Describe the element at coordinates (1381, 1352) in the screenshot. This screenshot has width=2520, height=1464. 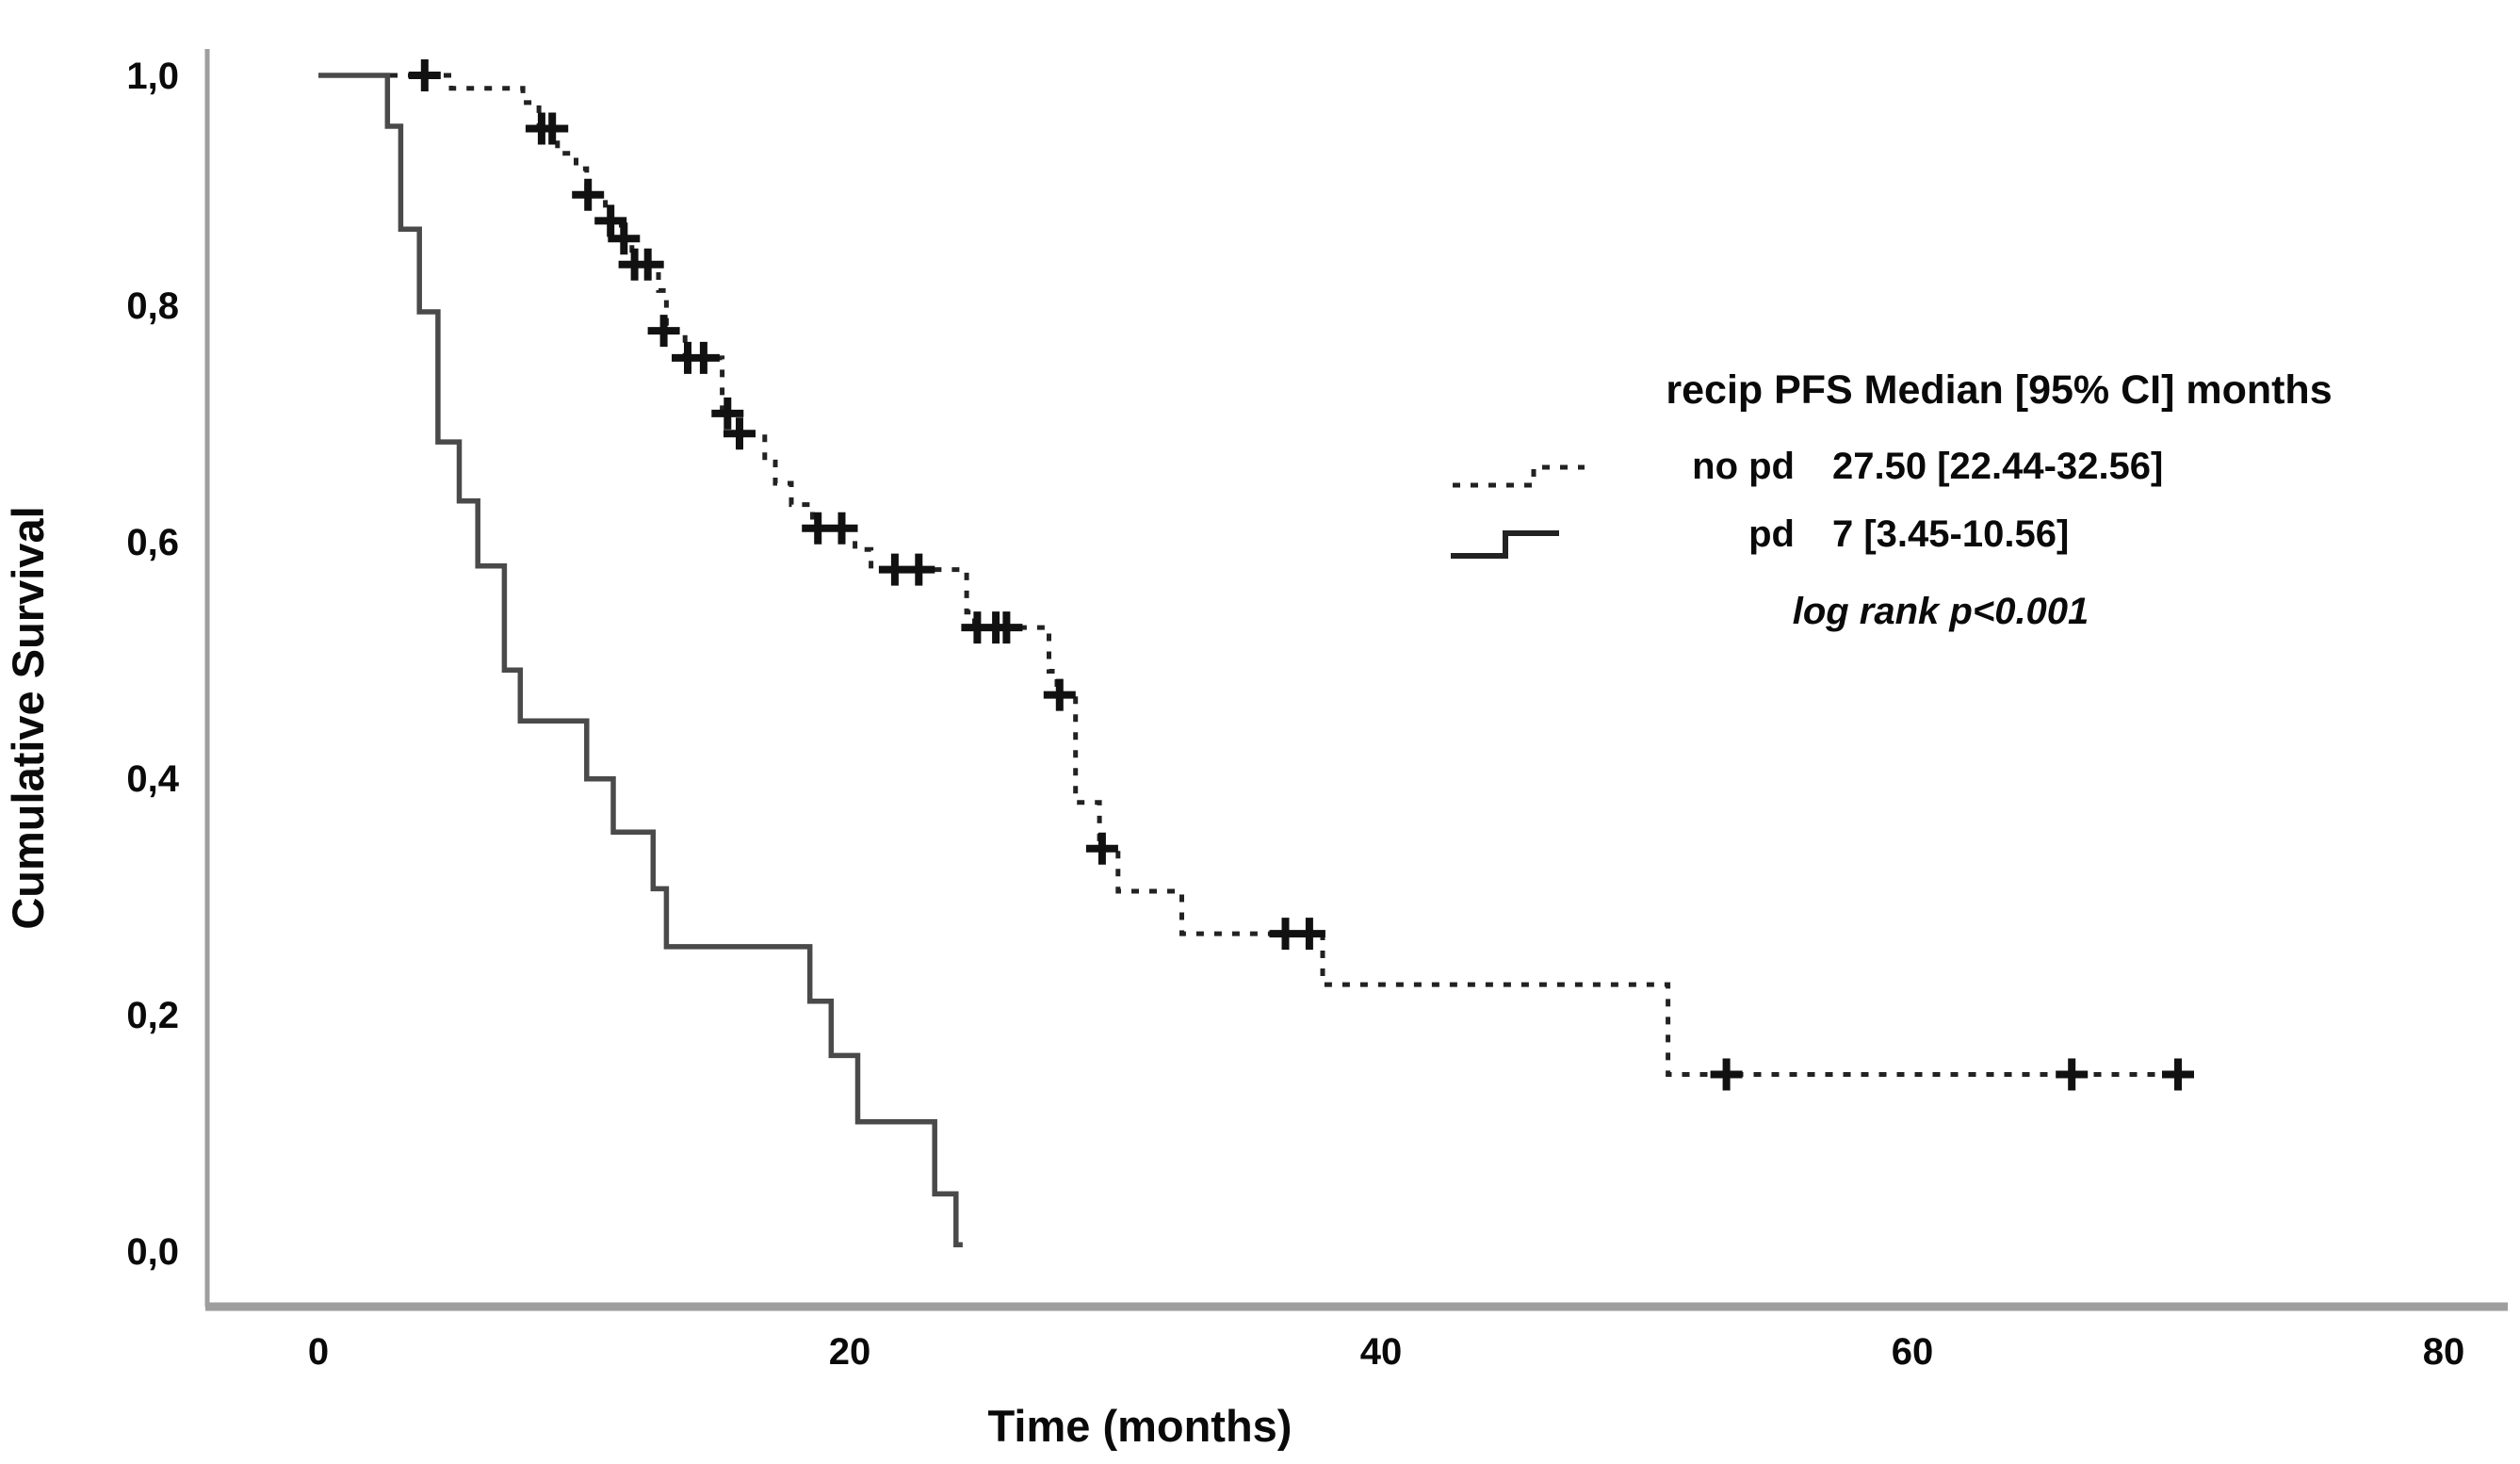
I see `x-tick-40: 40` at that location.